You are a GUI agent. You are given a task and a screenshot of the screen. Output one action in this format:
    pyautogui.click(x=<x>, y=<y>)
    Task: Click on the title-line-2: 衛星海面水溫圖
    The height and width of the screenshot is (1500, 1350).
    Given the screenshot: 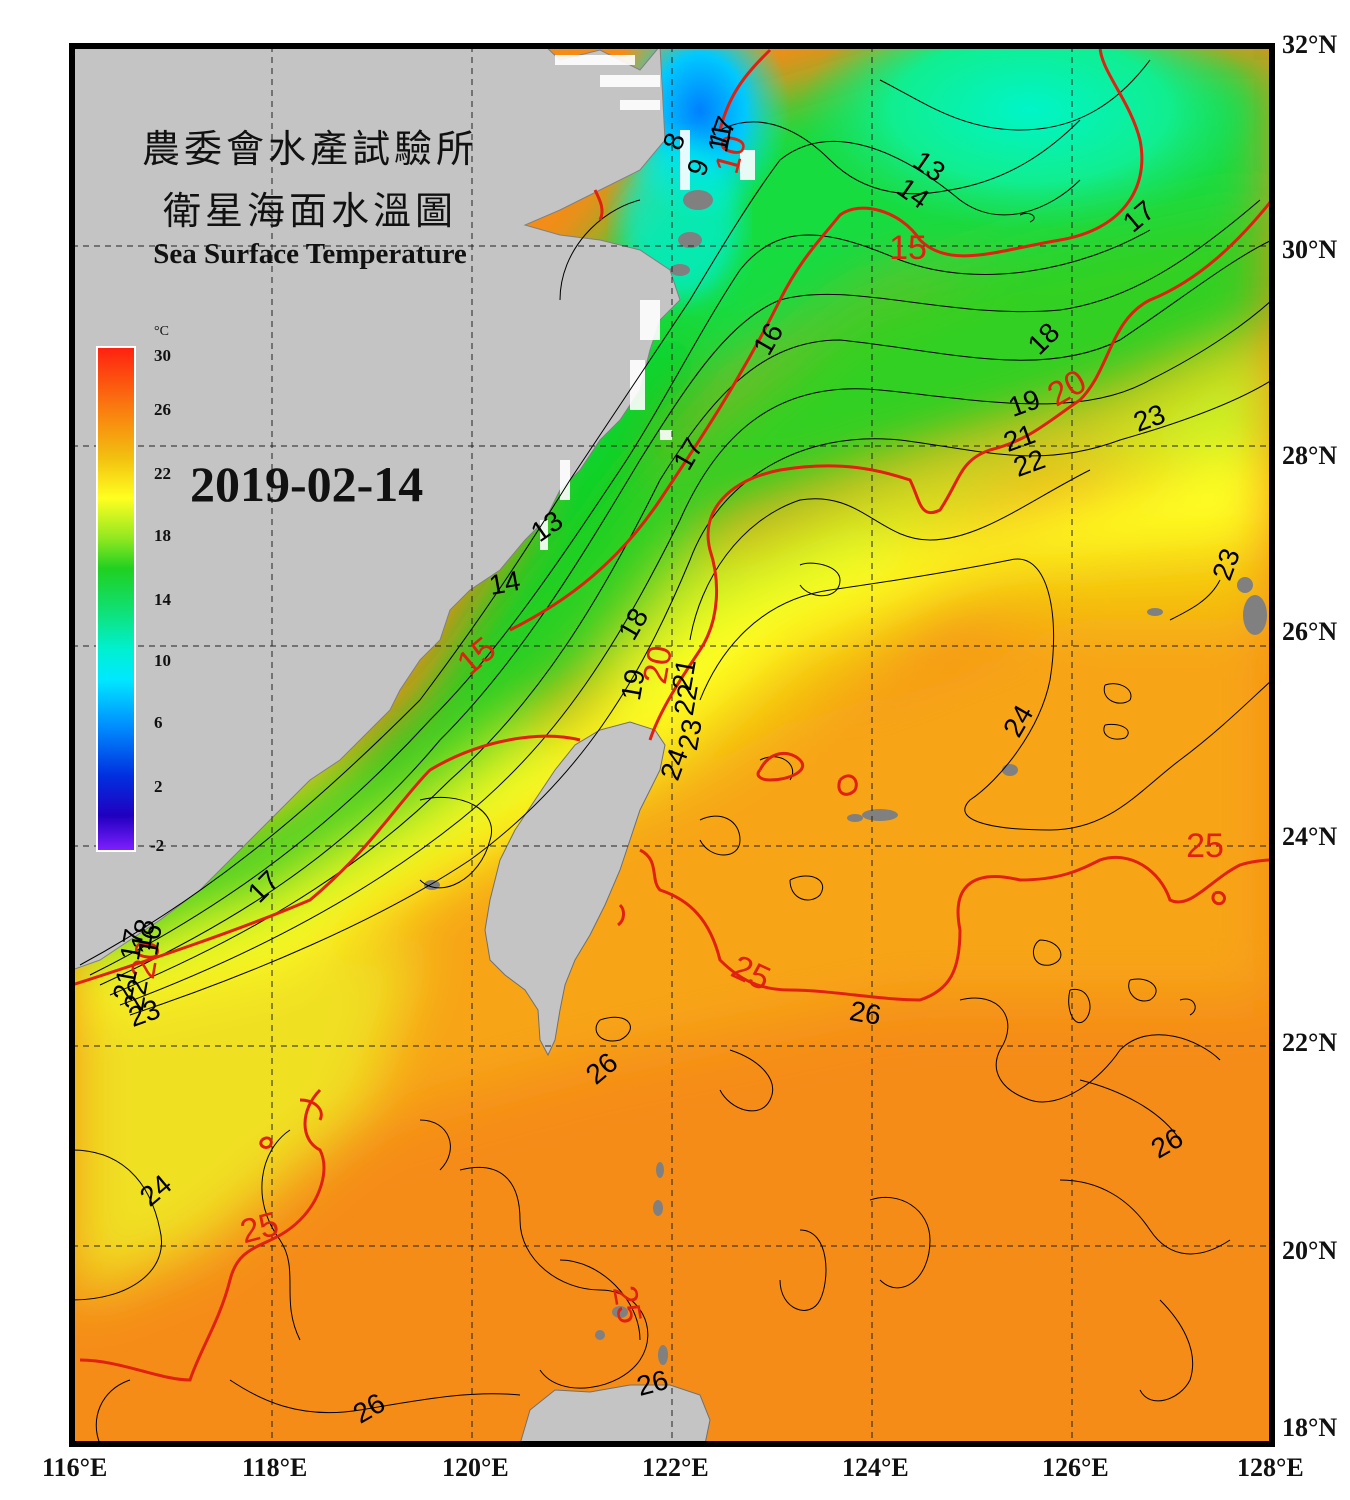 What is the action you would take?
    pyautogui.click(x=309, y=211)
    